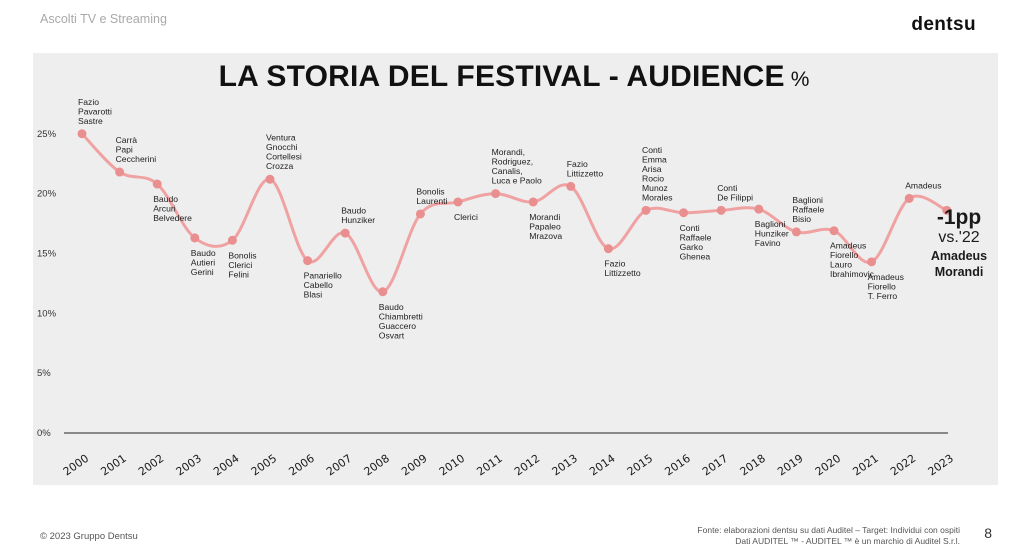 The height and width of the screenshot is (546, 1028). I want to click on host-annotation: Morandi Papaleo Mrazova, so click(545, 226).